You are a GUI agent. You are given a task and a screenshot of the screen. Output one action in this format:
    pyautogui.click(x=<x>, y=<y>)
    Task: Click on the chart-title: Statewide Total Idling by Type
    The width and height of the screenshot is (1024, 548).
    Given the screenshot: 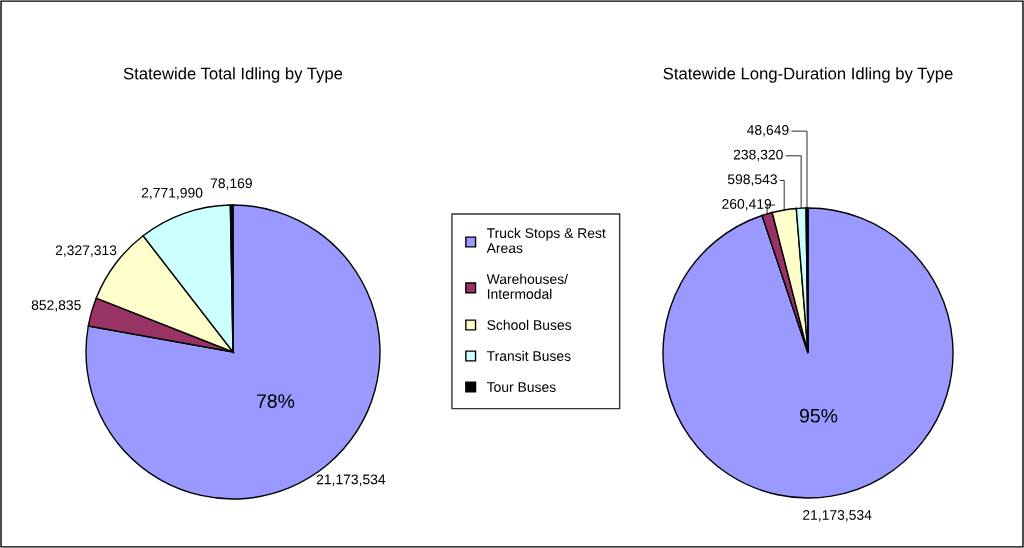 What is the action you would take?
    pyautogui.click(x=233, y=75)
    